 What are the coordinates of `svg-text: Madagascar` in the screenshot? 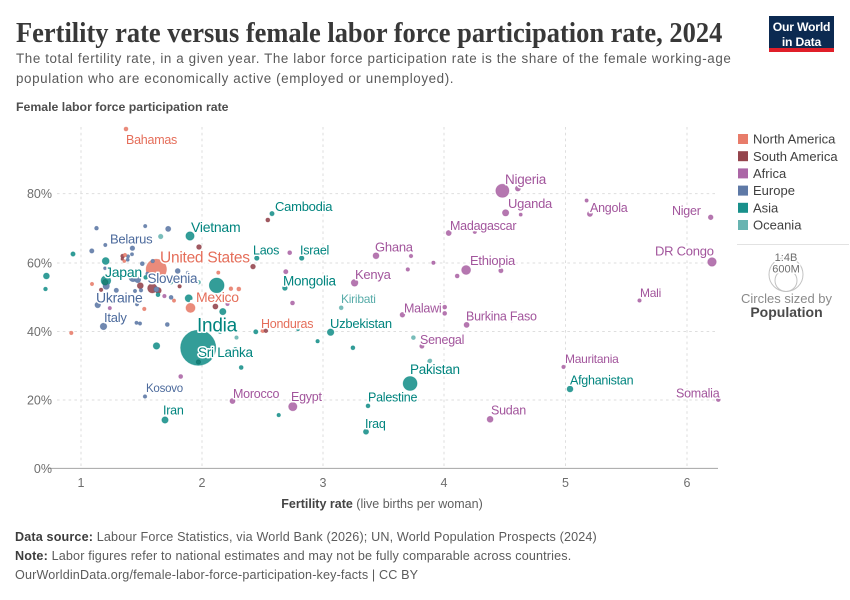 It's located at (483, 226).